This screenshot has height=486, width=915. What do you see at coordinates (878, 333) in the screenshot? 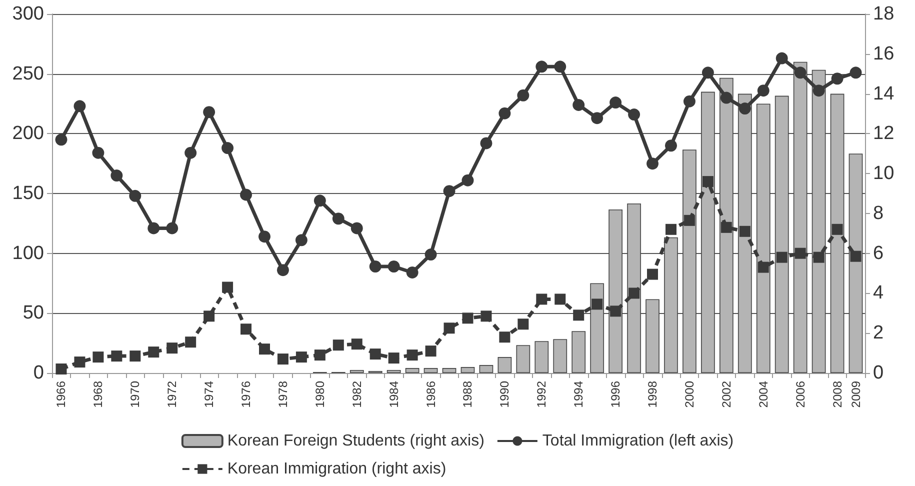
I see `y2-tick-label: 2` at bounding box center [878, 333].